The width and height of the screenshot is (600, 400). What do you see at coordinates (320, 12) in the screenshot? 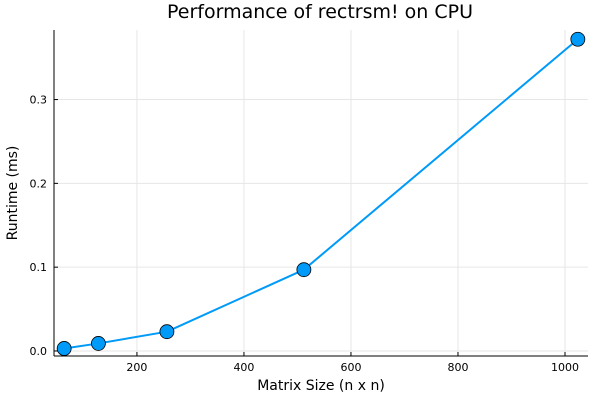
I see `chart-title: Performance of rectrsm! on CPU` at bounding box center [320, 12].